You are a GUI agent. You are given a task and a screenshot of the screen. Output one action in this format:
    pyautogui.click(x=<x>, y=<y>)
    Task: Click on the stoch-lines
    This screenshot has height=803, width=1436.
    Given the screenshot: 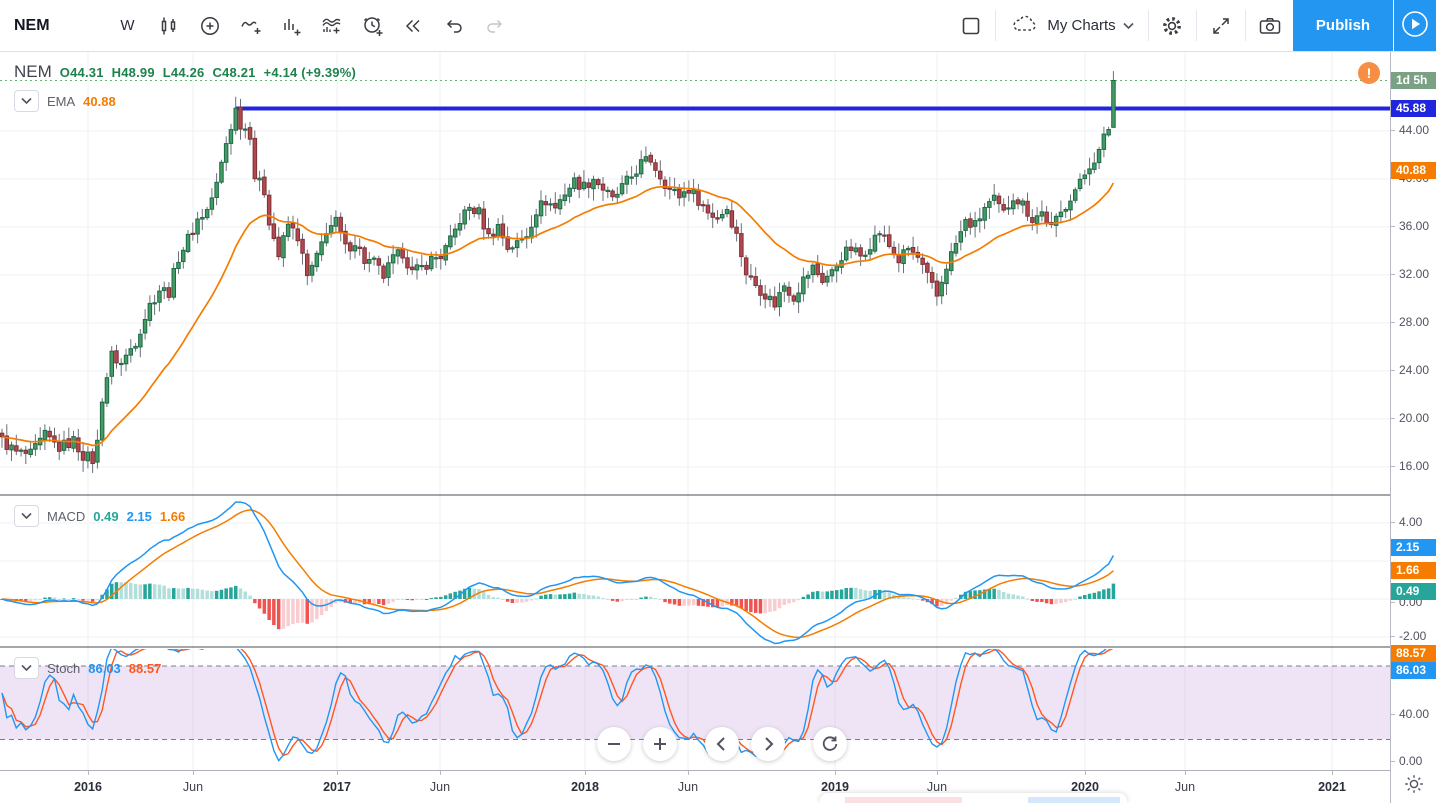 What is the action you would take?
    pyautogui.click(x=557, y=706)
    